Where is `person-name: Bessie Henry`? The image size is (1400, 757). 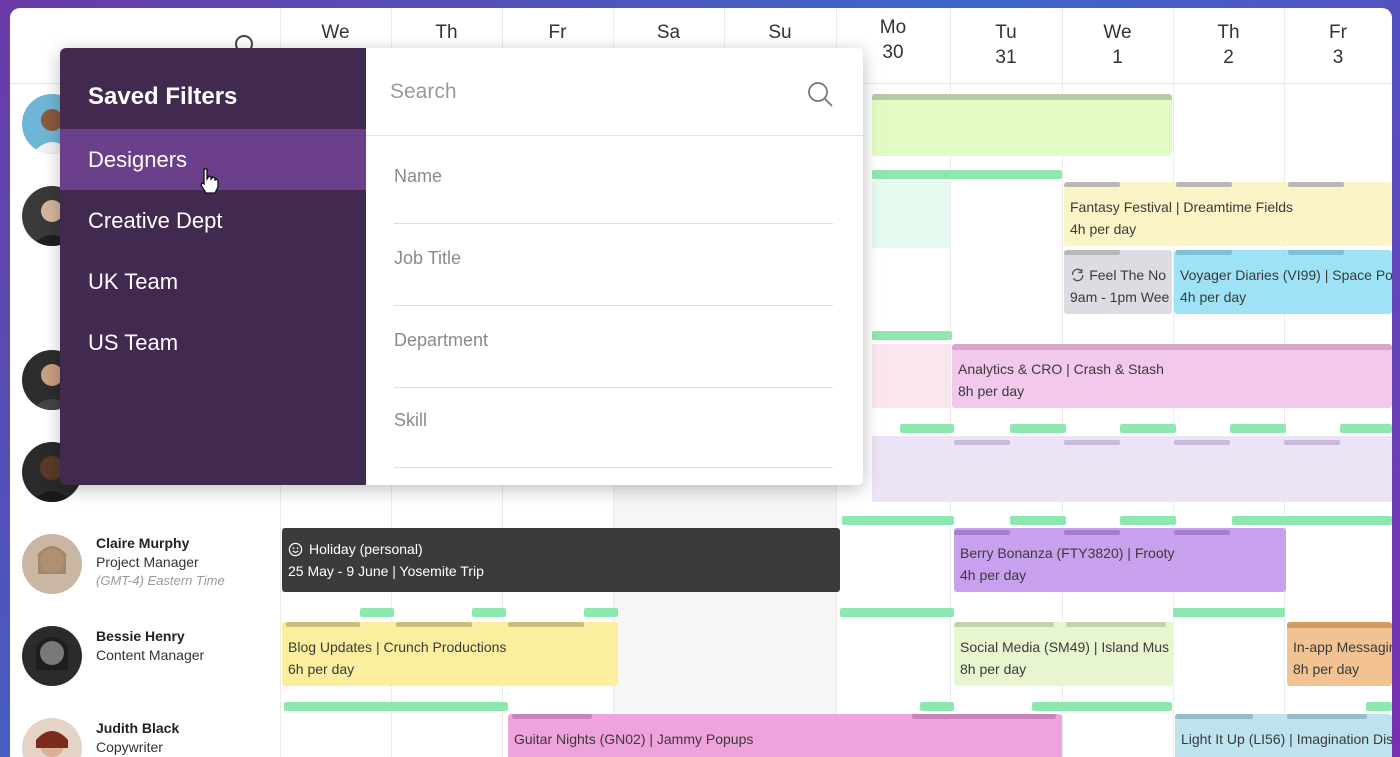
person-name: Bessie Henry is located at coordinates (140, 636).